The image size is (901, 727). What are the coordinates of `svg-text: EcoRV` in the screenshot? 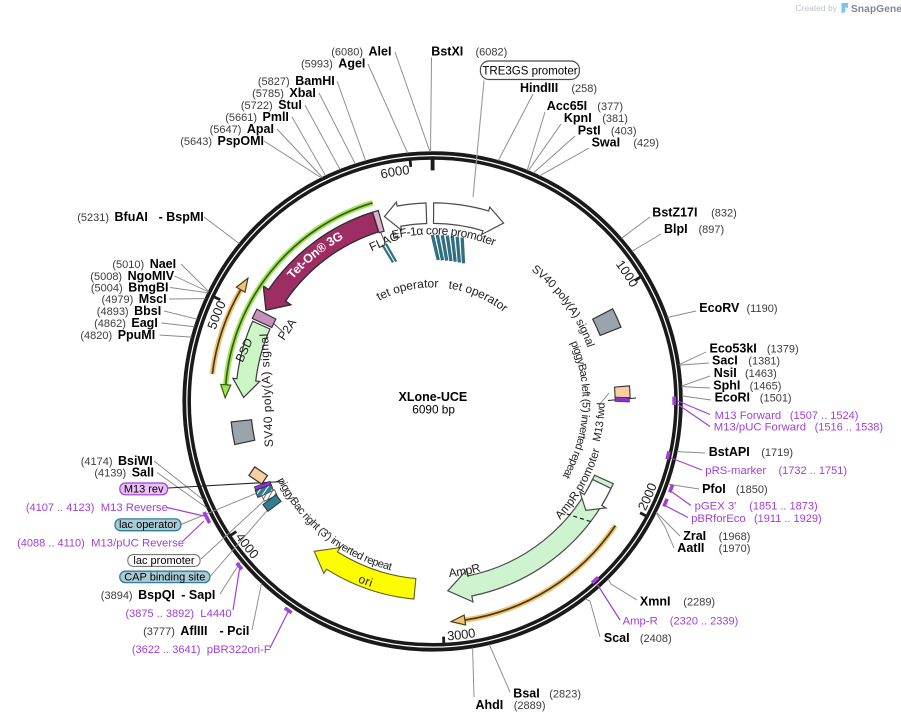 It's located at (719, 308).